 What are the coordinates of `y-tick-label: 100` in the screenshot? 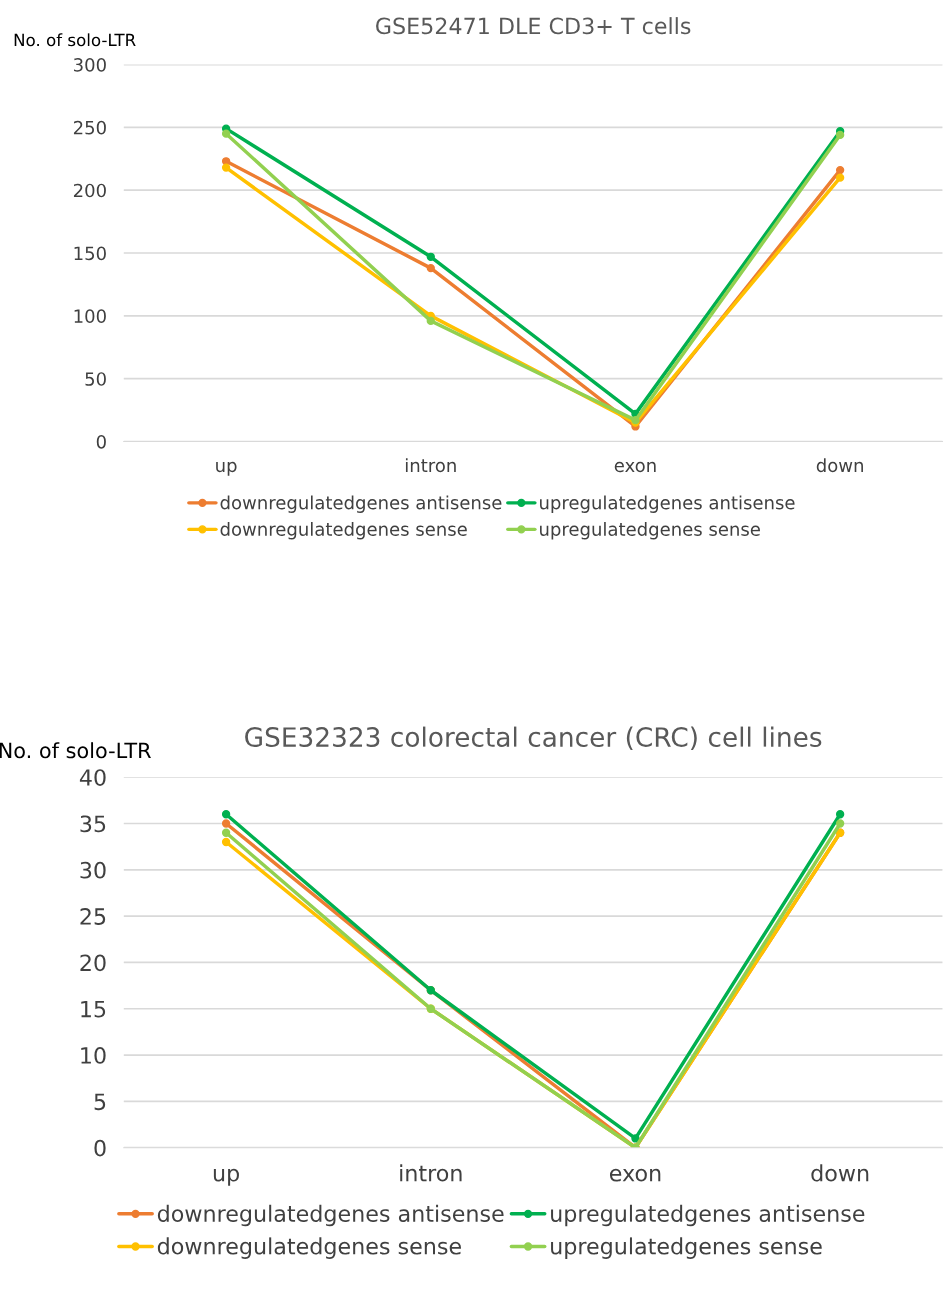 It's located at (90, 316).